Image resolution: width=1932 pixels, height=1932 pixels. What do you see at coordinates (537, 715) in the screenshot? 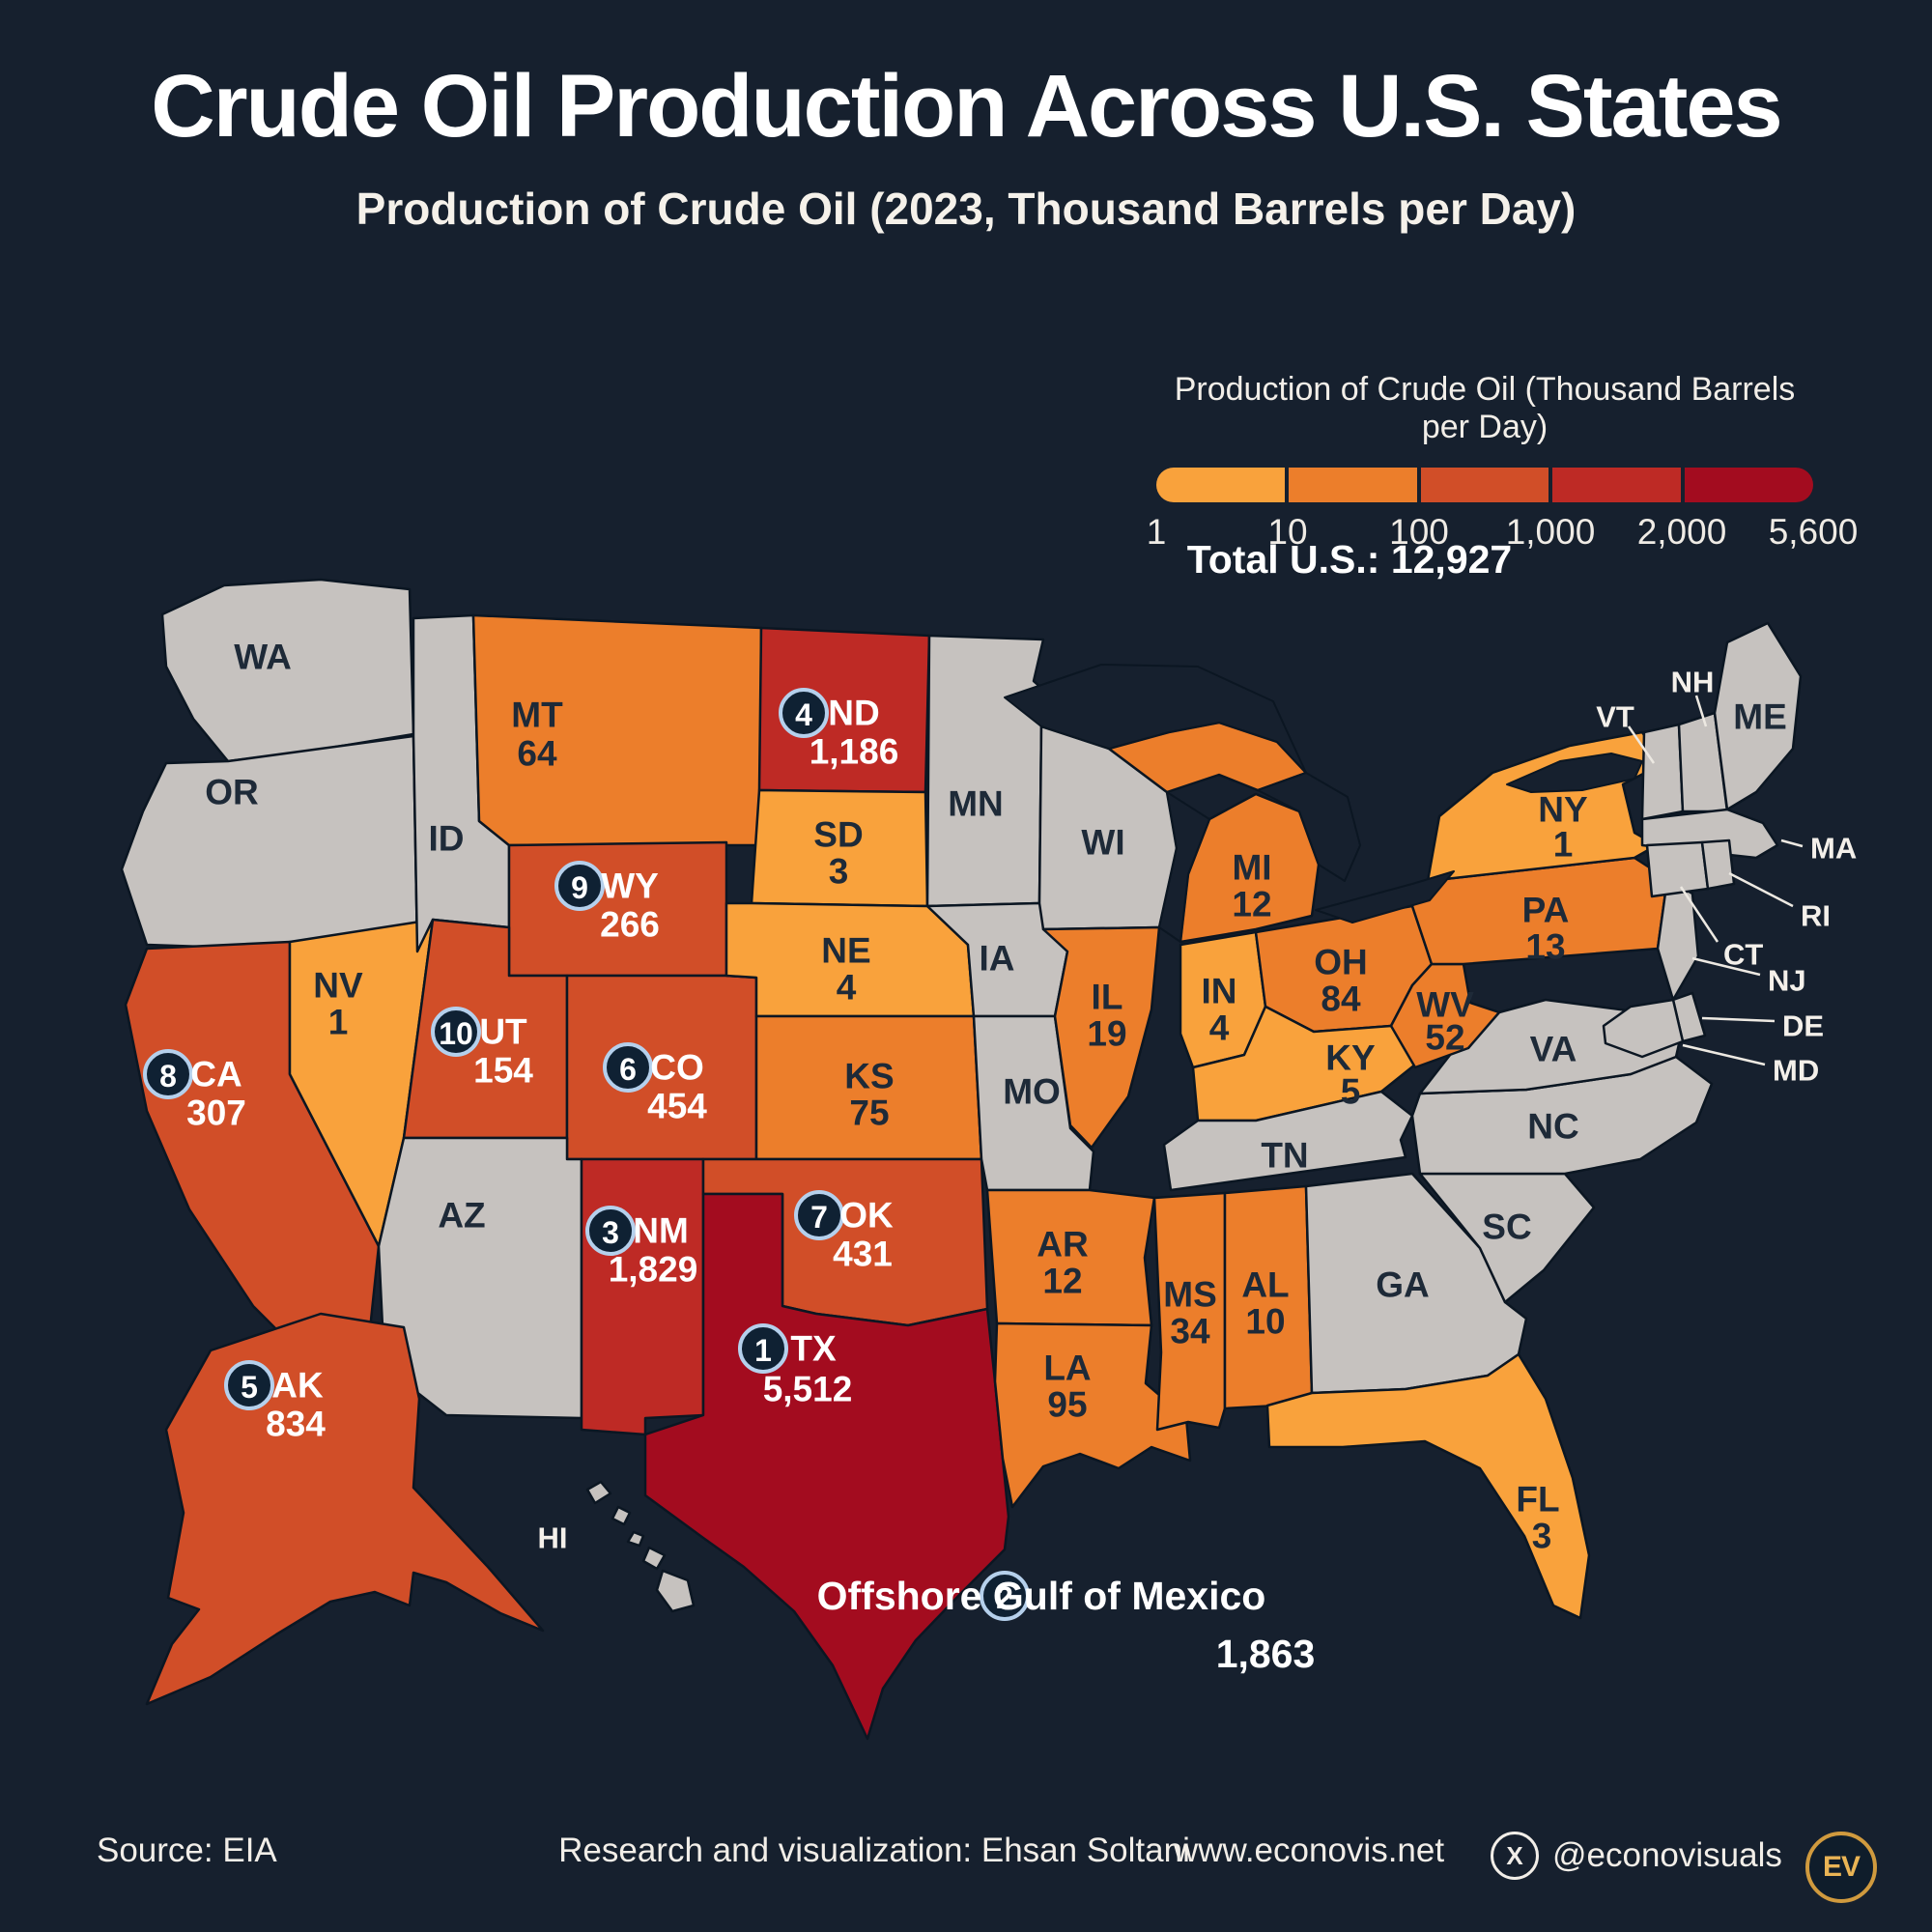
I see `state-label-mt: MT` at bounding box center [537, 715].